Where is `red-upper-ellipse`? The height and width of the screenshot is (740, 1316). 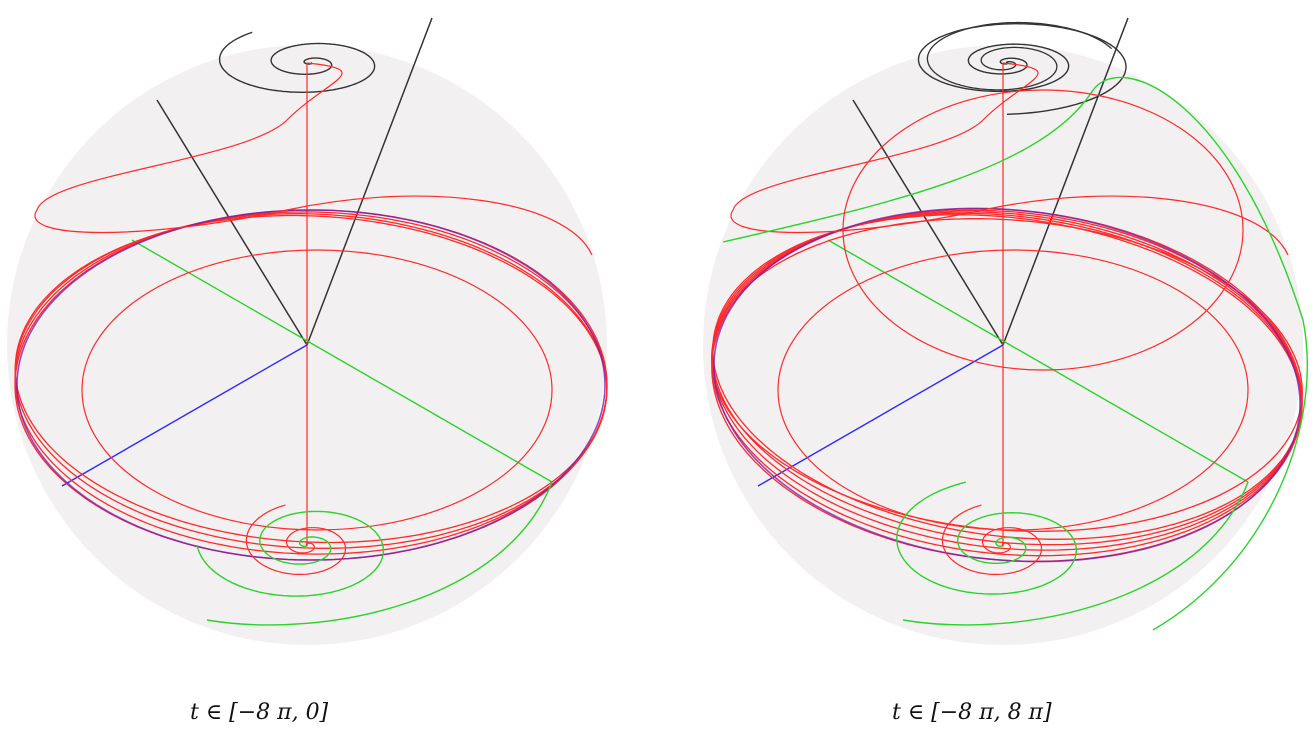
red-upper-ellipse is located at coordinates (1043, 230).